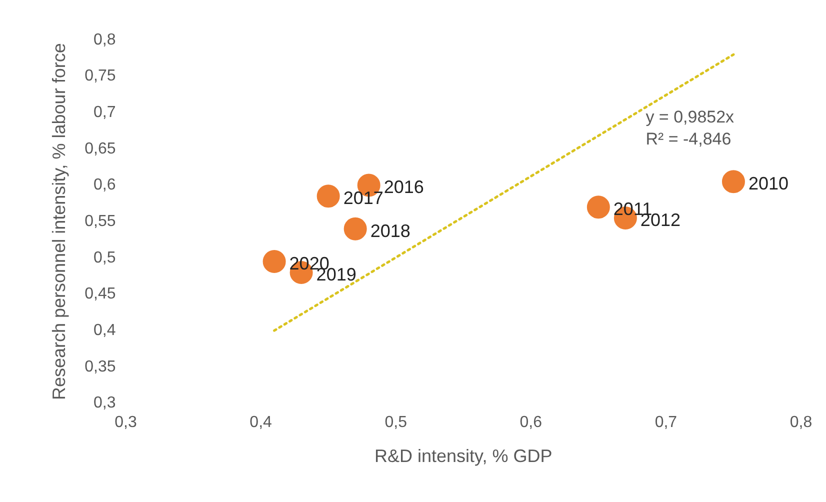 The width and height of the screenshot is (826, 502). I want to click on x-tick-label: 0,5, so click(396, 423).